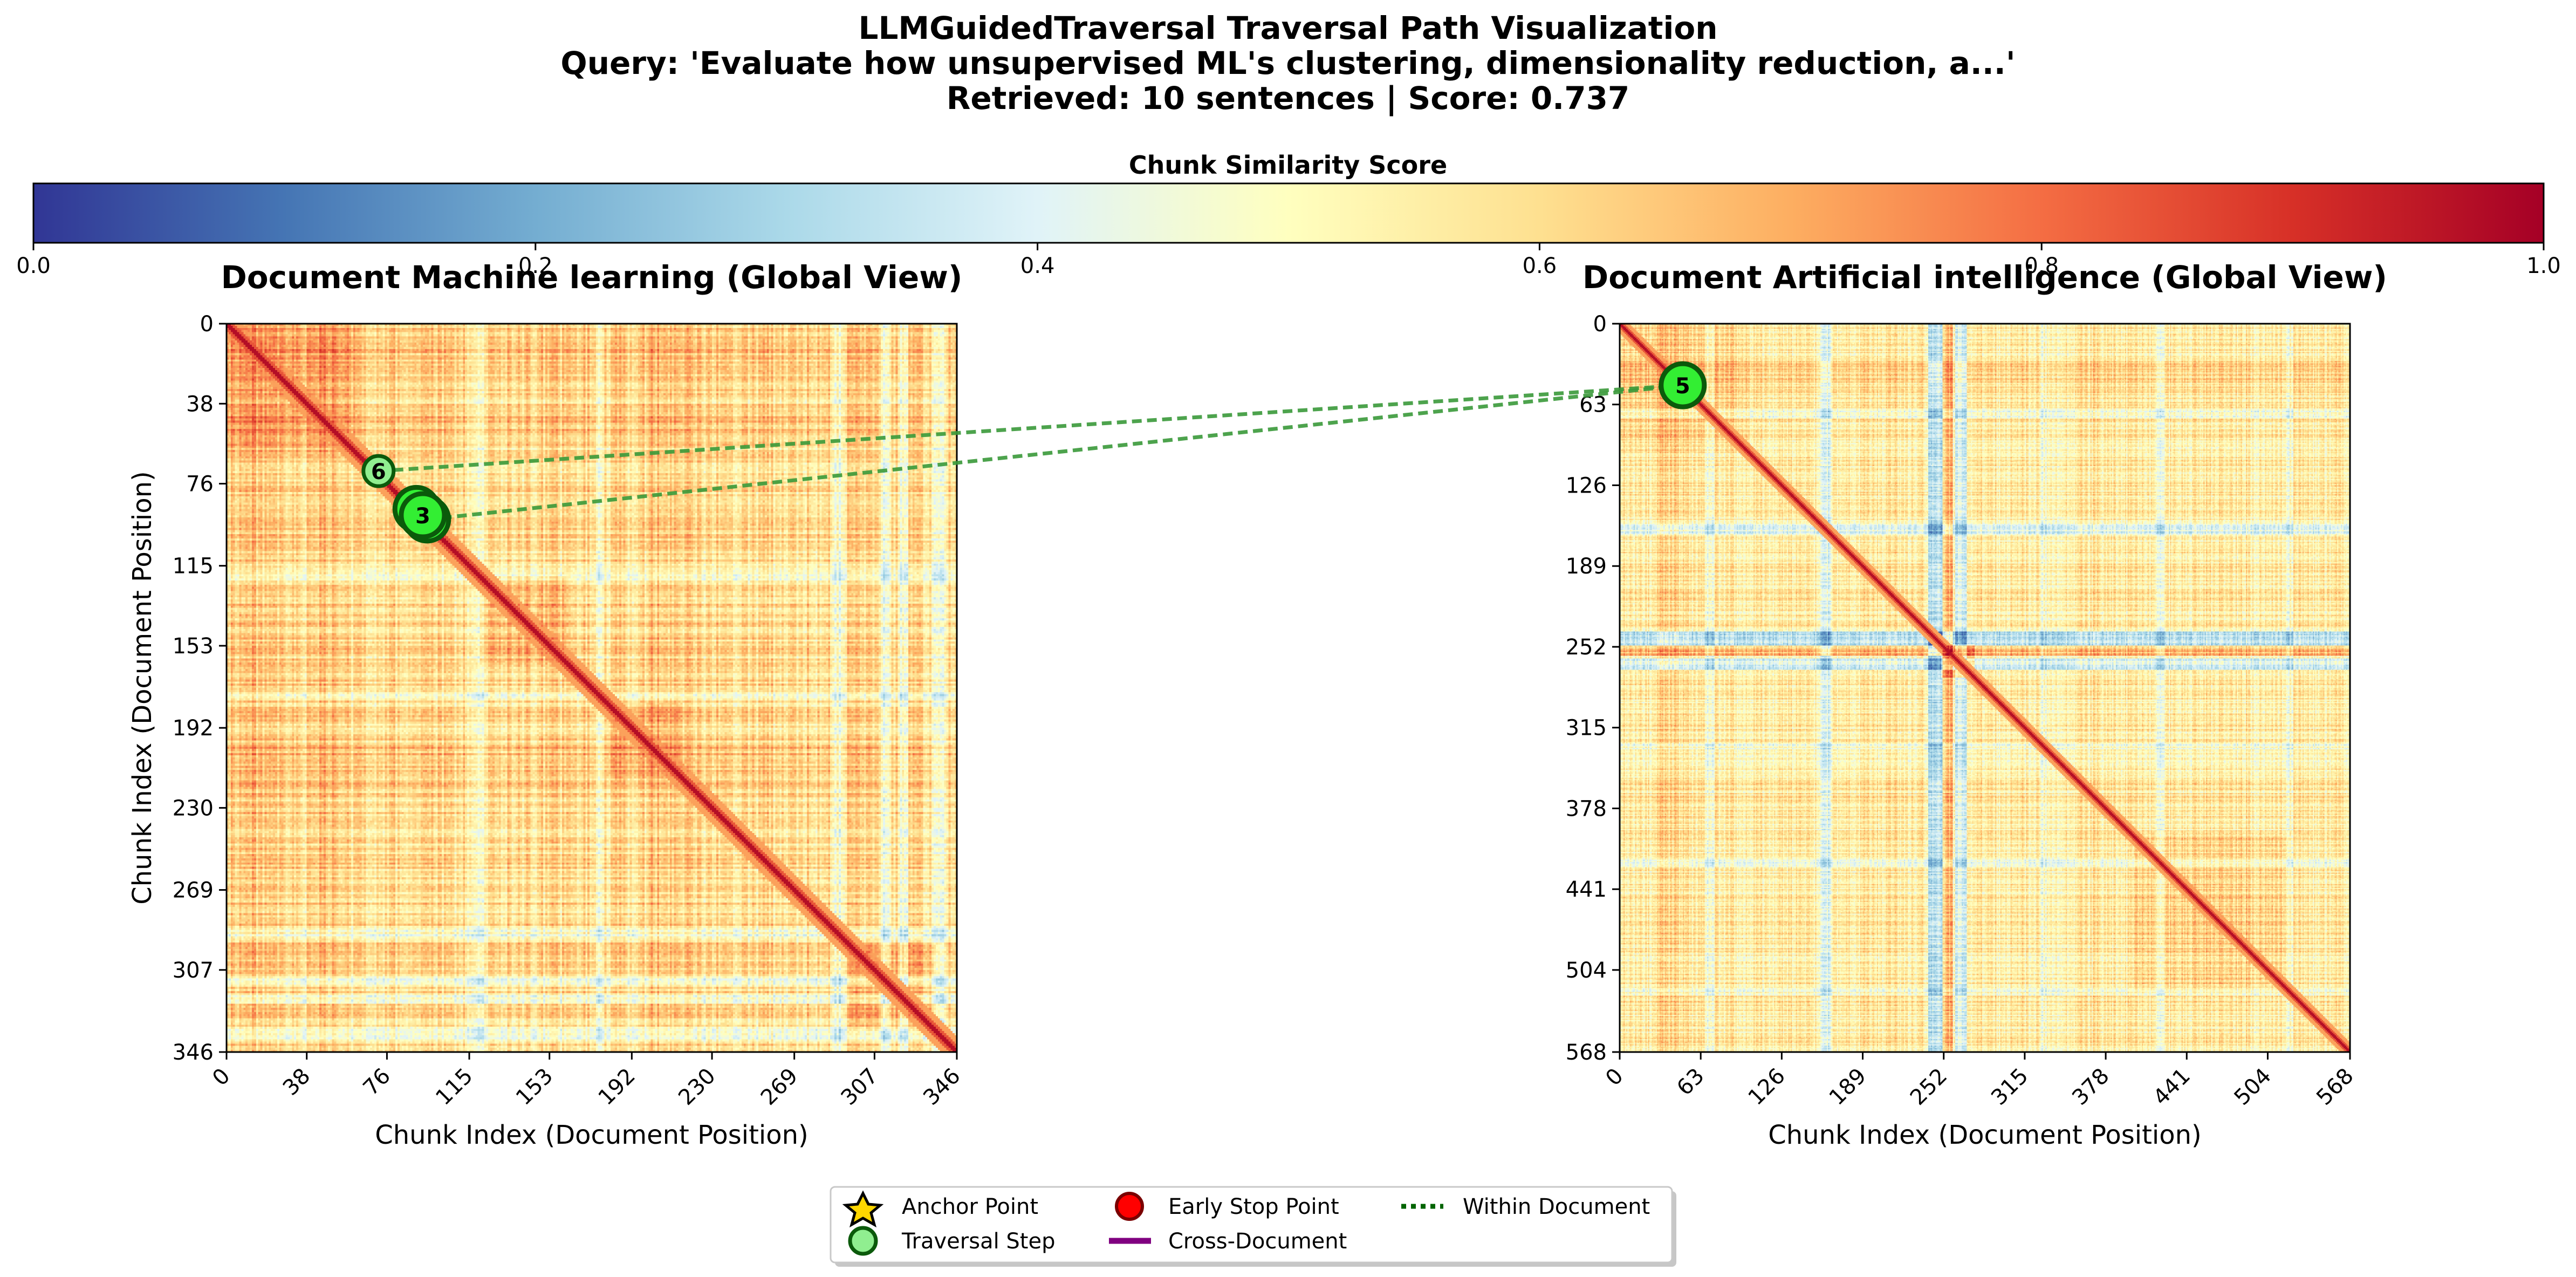 The height and width of the screenshot is (1277, 2576). Describe the element at coordinates (592, 277) in the screenshot. I see `panel-title: Document Machine learning (Global View)` at that location.